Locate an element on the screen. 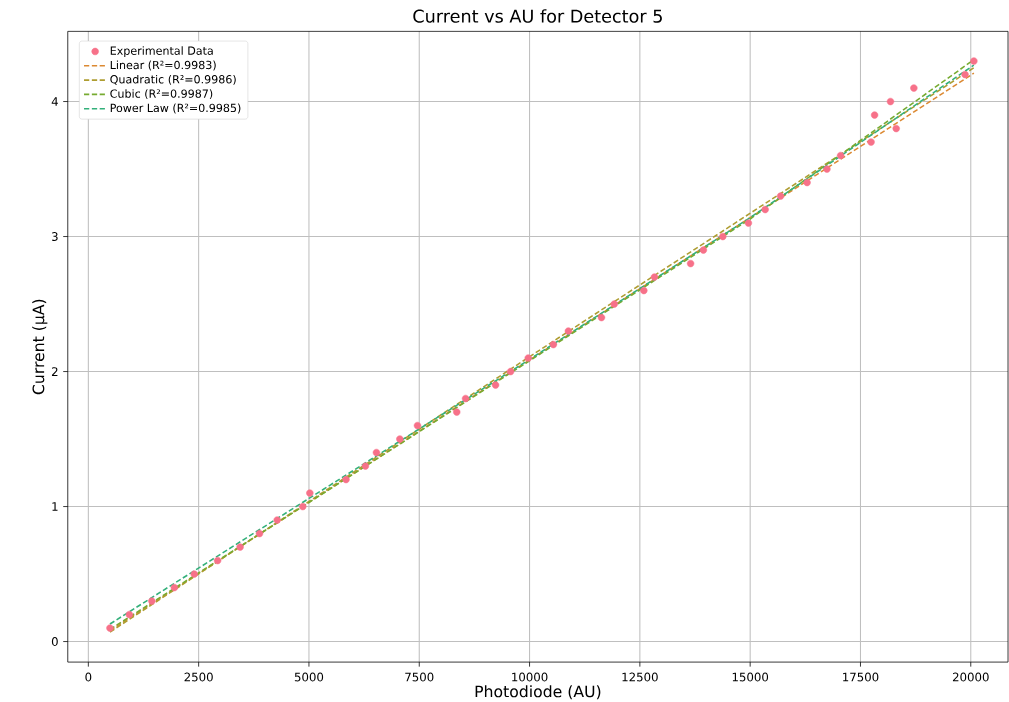 The height and width of the screenshot is (702, 1009). x-tick-label: 0 is located at coordinates (88, 677).